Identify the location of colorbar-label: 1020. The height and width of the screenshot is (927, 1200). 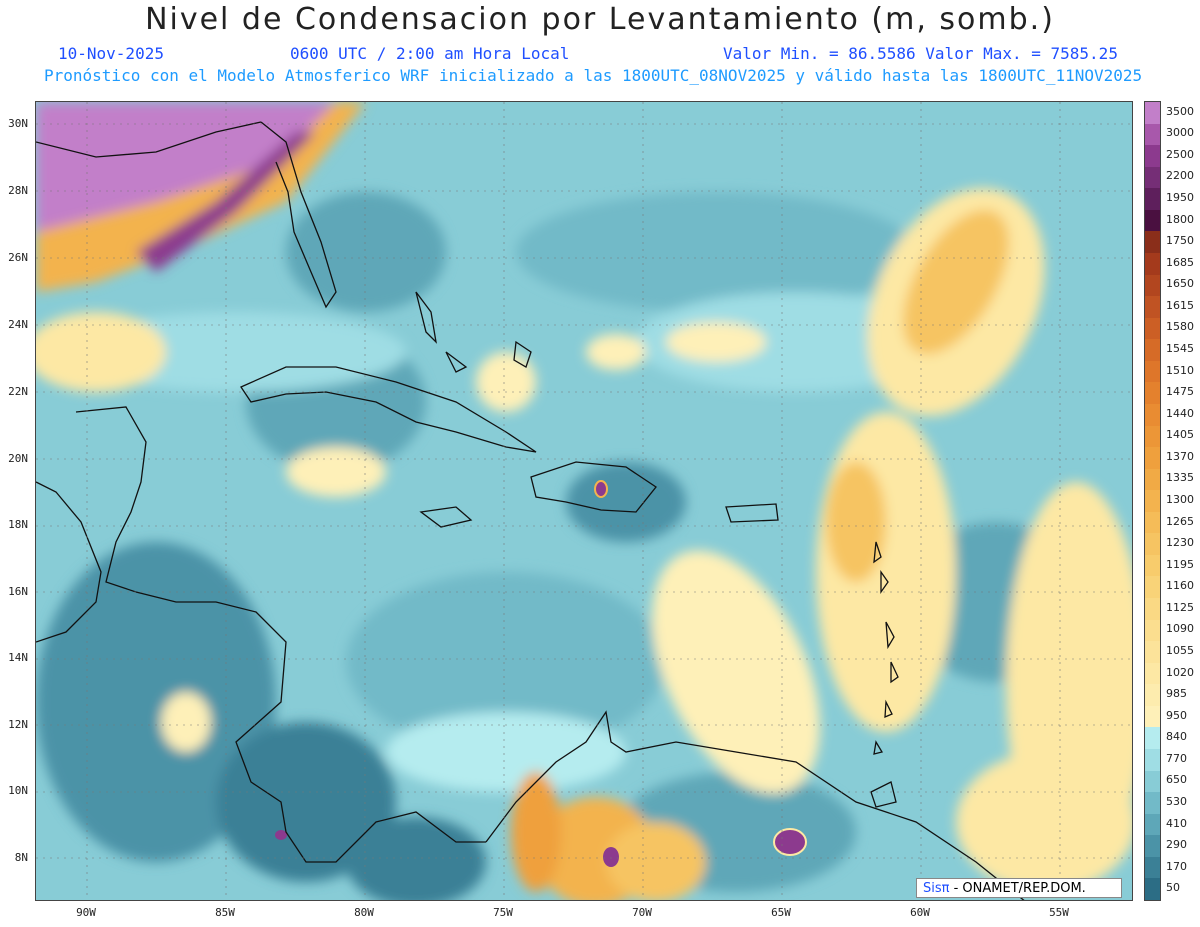
(1180, 672).